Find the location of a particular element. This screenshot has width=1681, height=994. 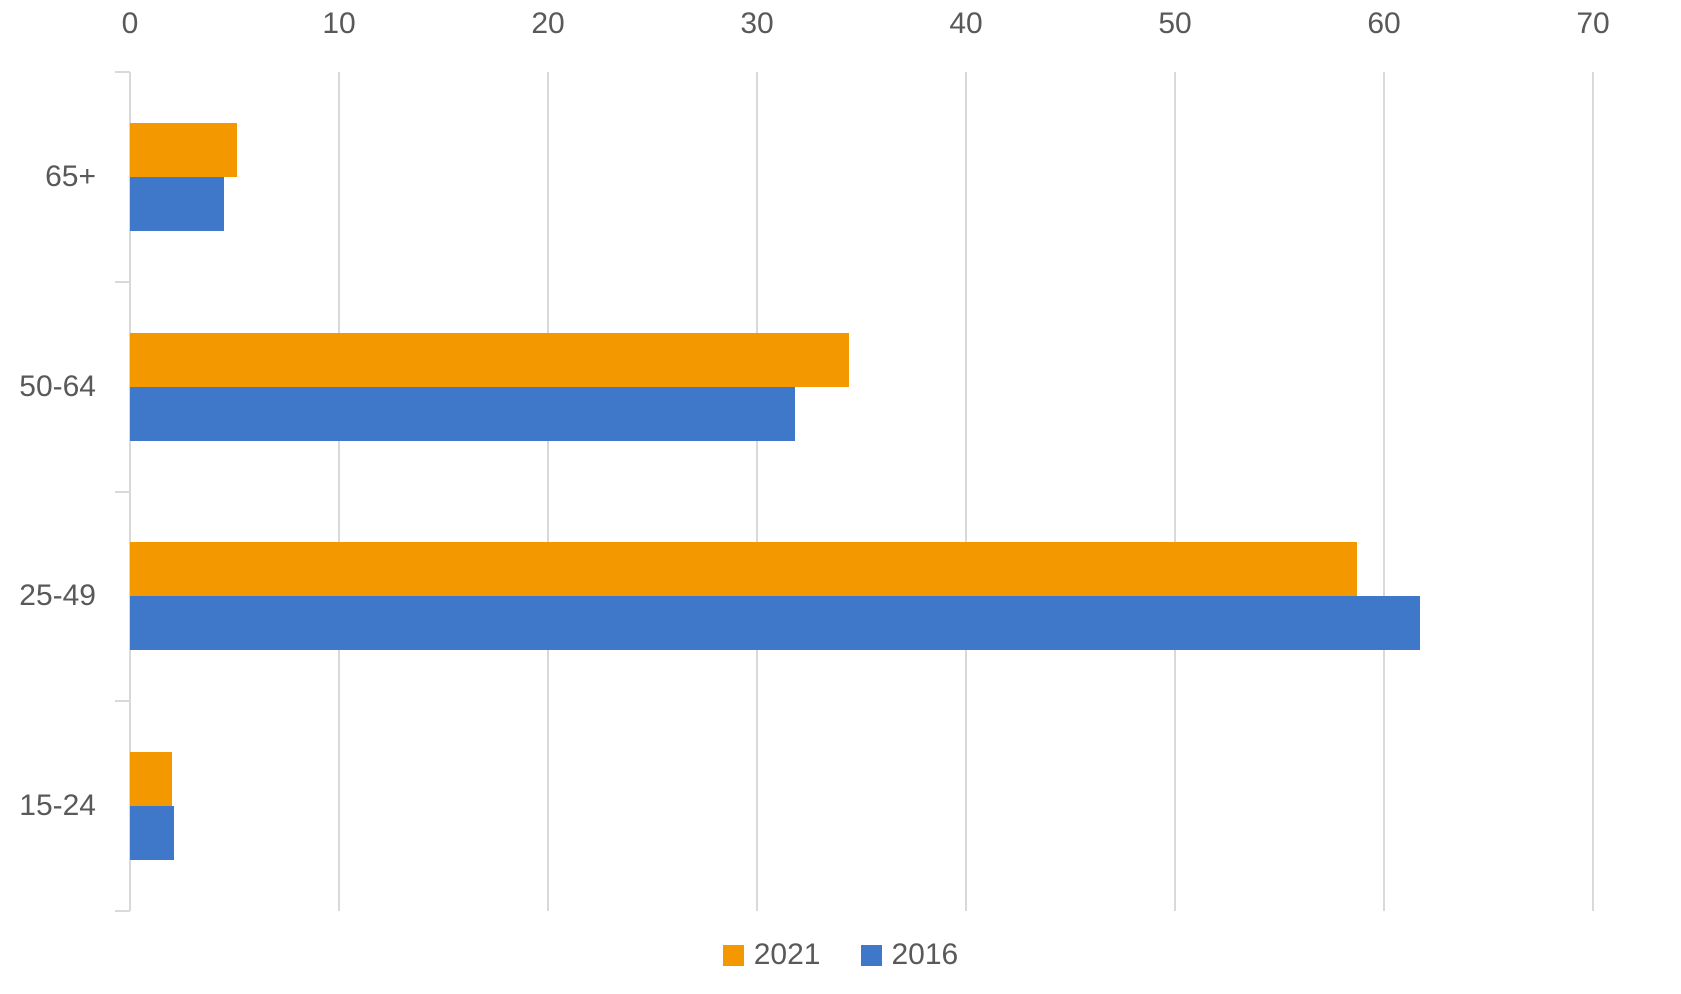

legend-item-2016: 2016 is located at coordinates (909, 955).